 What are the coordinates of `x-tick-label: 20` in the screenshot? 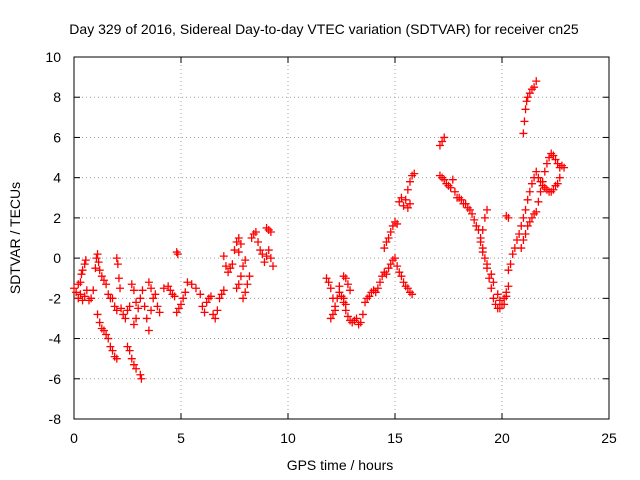 It's located at (502, 438).